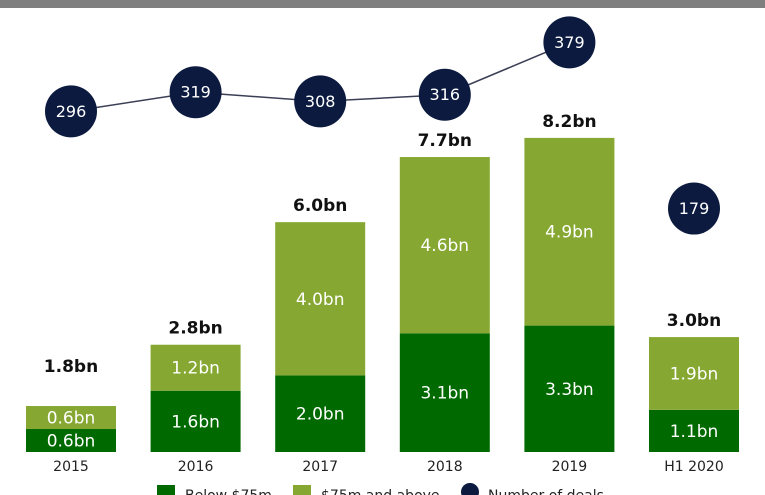  I want to click on bar-value-label: 1.2bn, so click(195, 369).